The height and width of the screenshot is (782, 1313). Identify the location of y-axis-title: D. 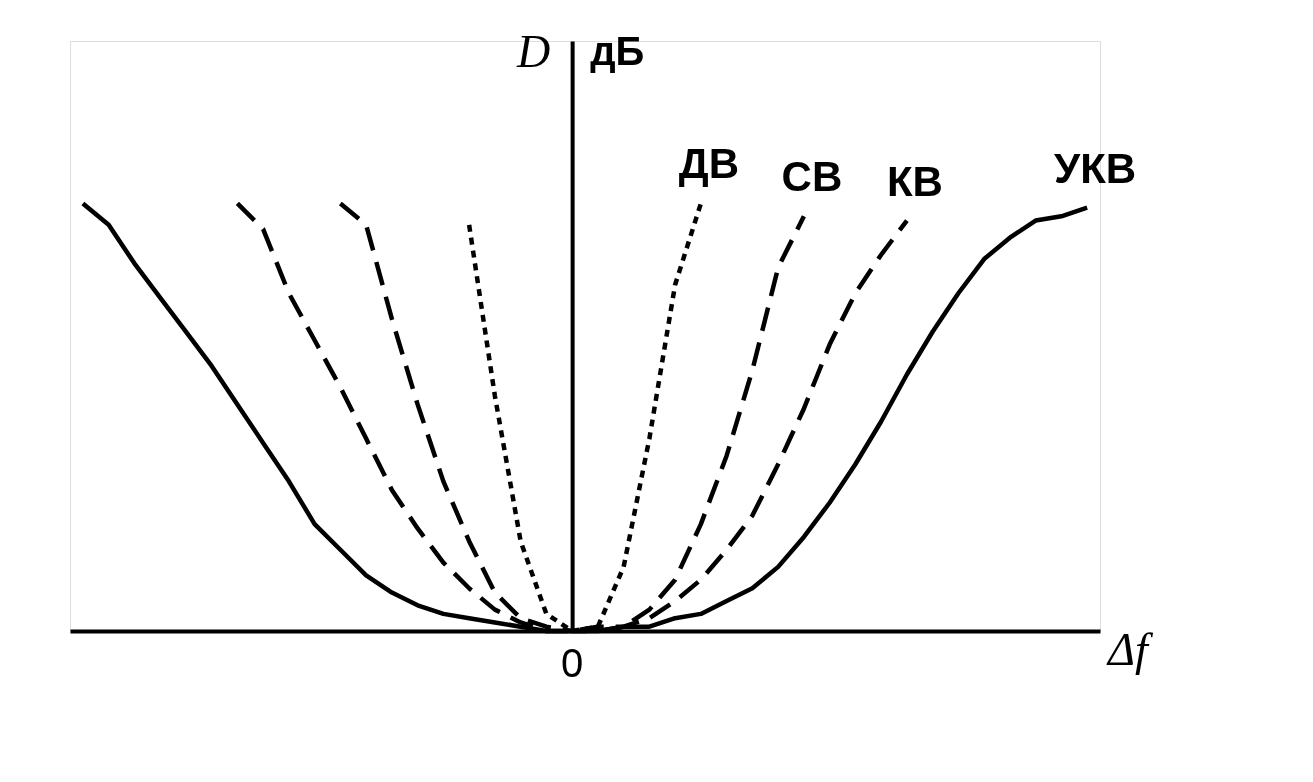
(533, 51).